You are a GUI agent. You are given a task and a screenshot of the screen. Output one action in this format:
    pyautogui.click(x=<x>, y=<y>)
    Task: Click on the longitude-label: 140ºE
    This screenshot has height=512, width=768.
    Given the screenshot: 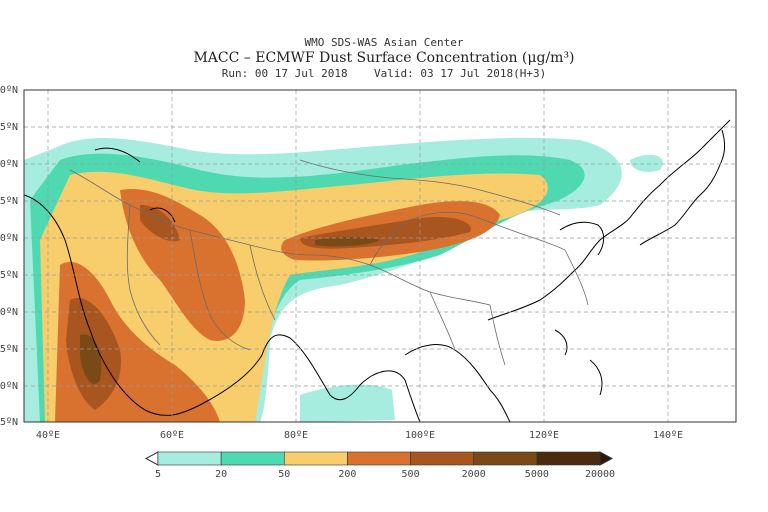 What is the action you would take?
    pyautogui.click(x=668, y=435)
    